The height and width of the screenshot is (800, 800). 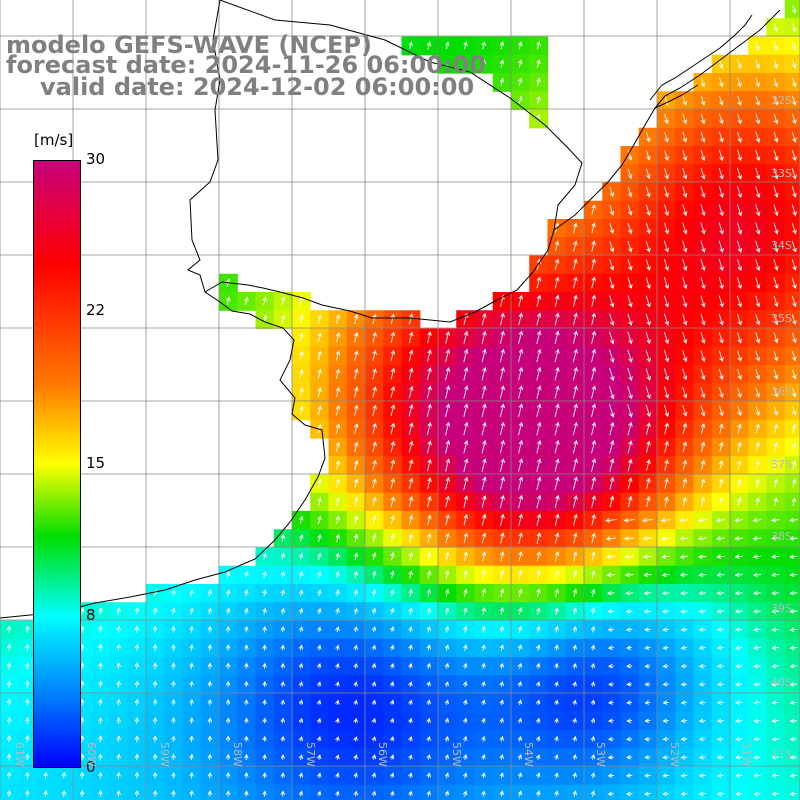 What do you see at coordinates (96, 463) in the screenshot?
I see `colorbar-label-15: 15` at bounding box center [96, 463].